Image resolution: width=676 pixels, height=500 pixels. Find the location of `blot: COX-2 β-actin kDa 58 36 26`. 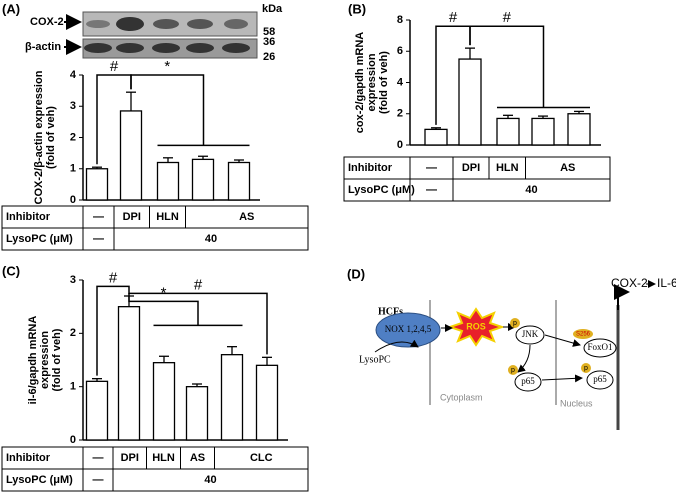

blot: COX-2 β-actin kDa 58 36 26 is located at coordinates (154, 33).